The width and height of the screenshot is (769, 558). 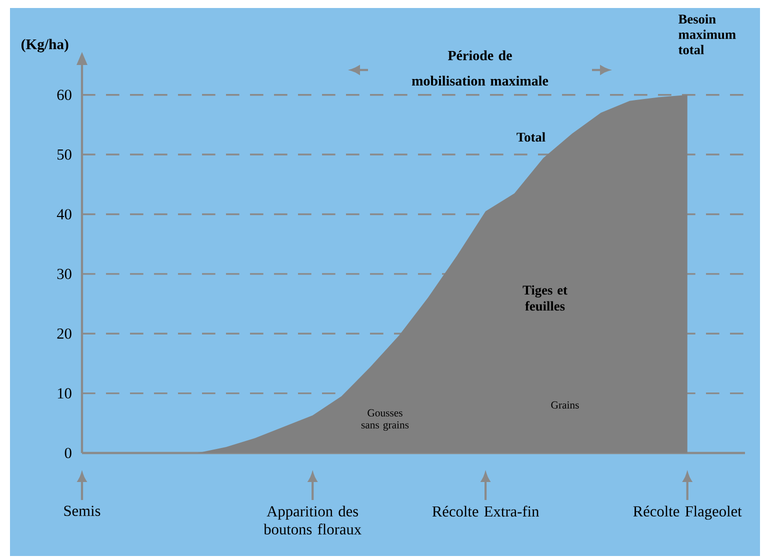 I want to click on x-tick-label: Récolte Extra-fin, so click(x=485, y=511).